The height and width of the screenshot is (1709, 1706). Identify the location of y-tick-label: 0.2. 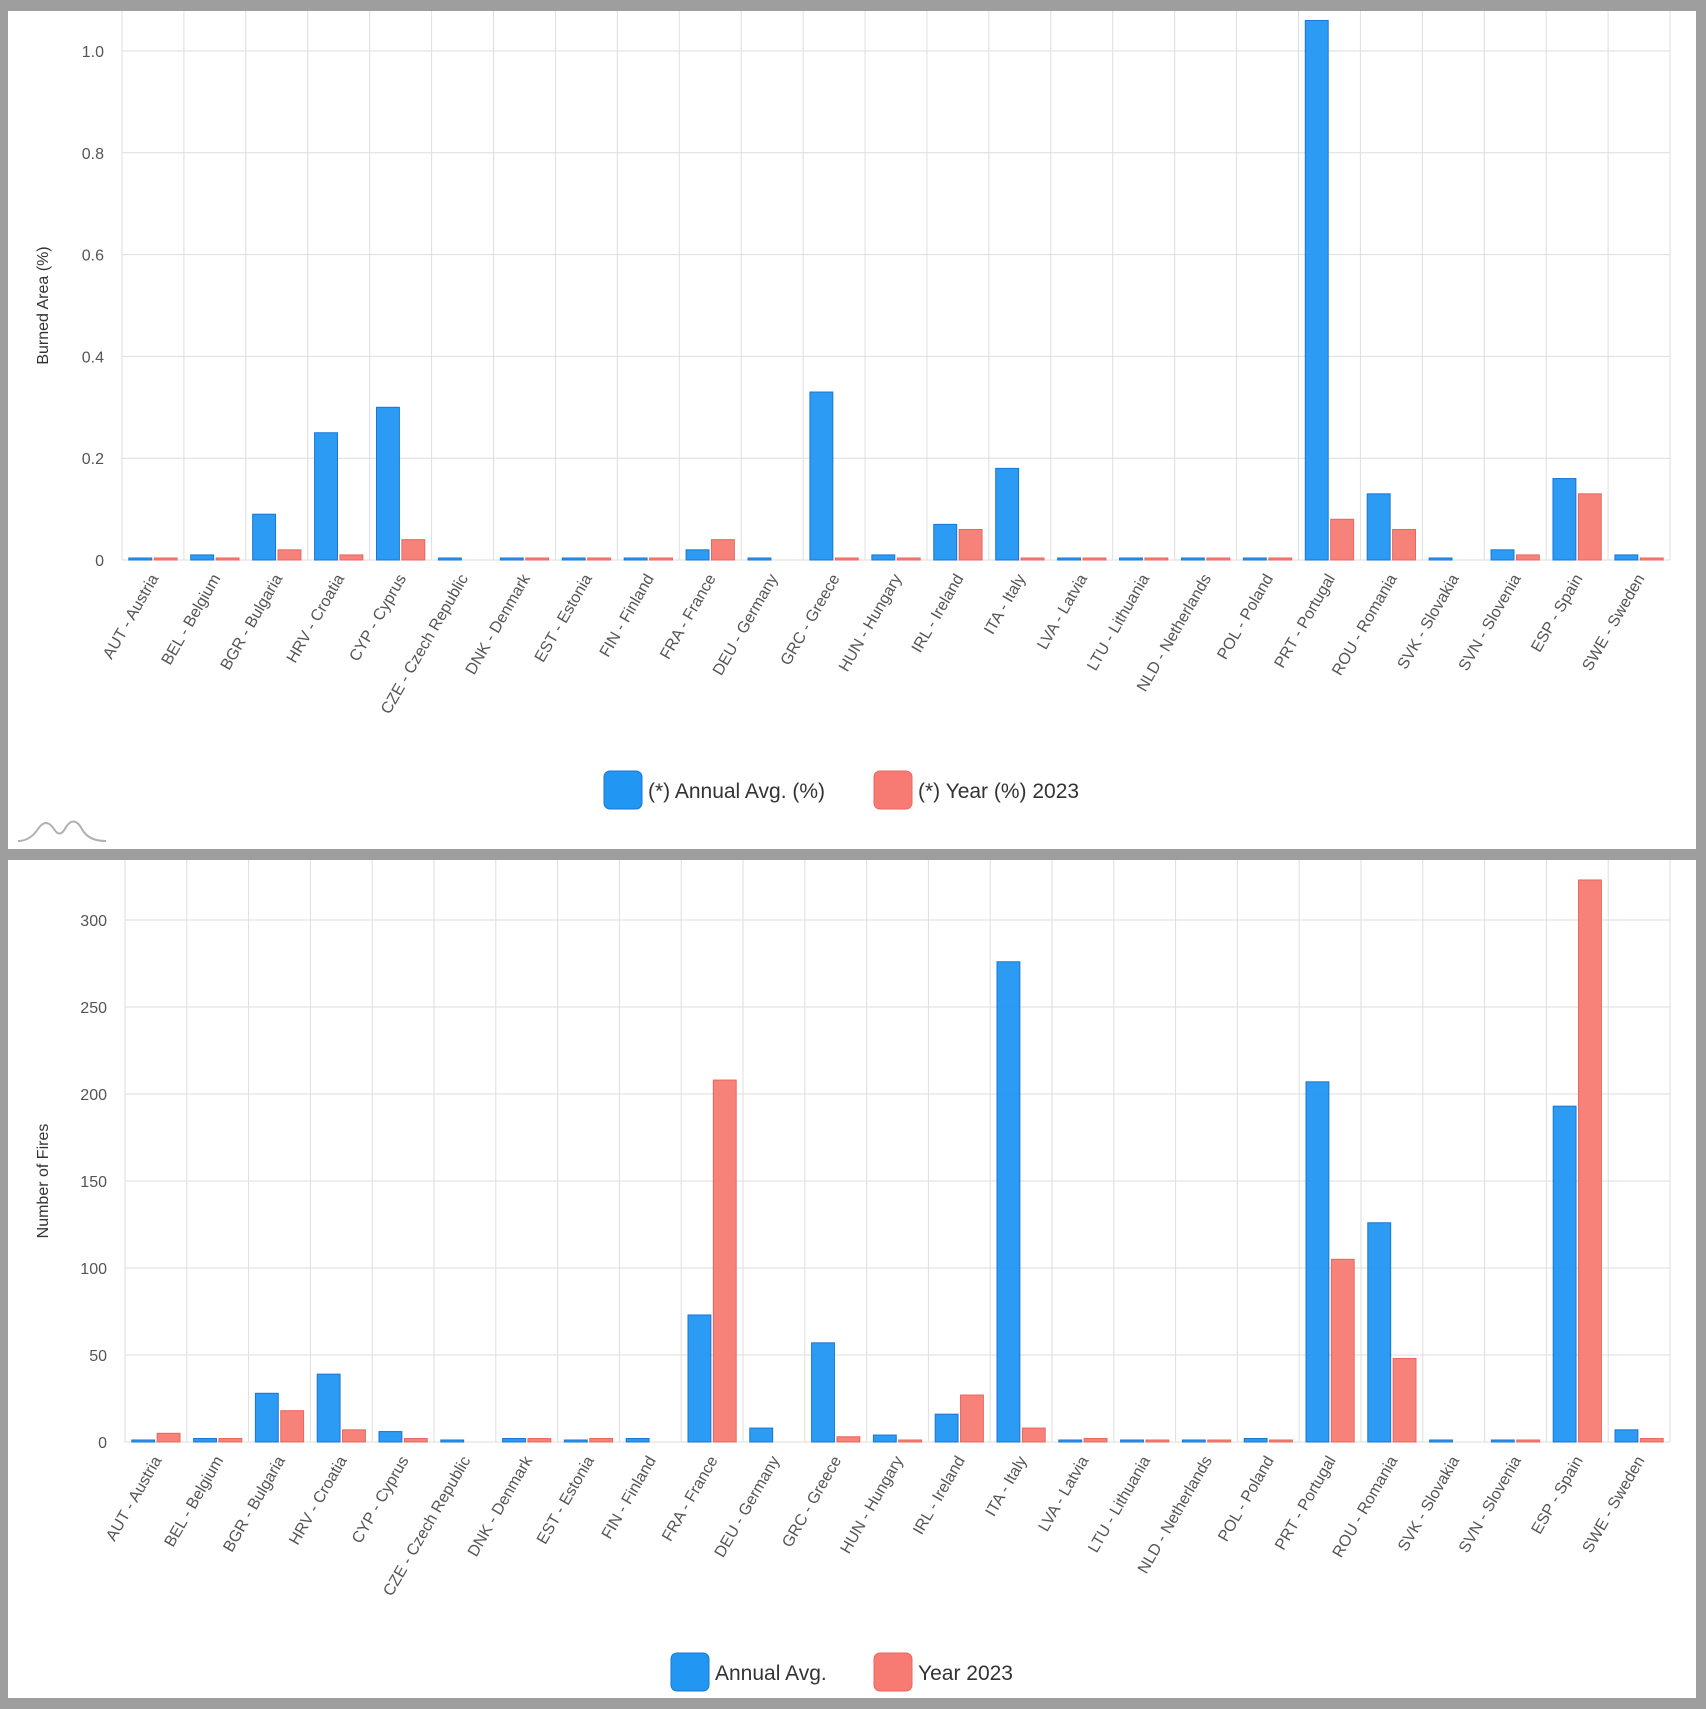
(93, 459).